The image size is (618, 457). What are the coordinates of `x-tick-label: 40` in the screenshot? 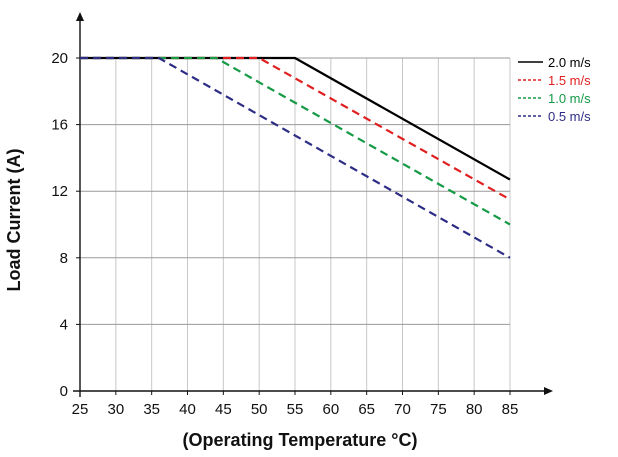 It's located at (187, 409).